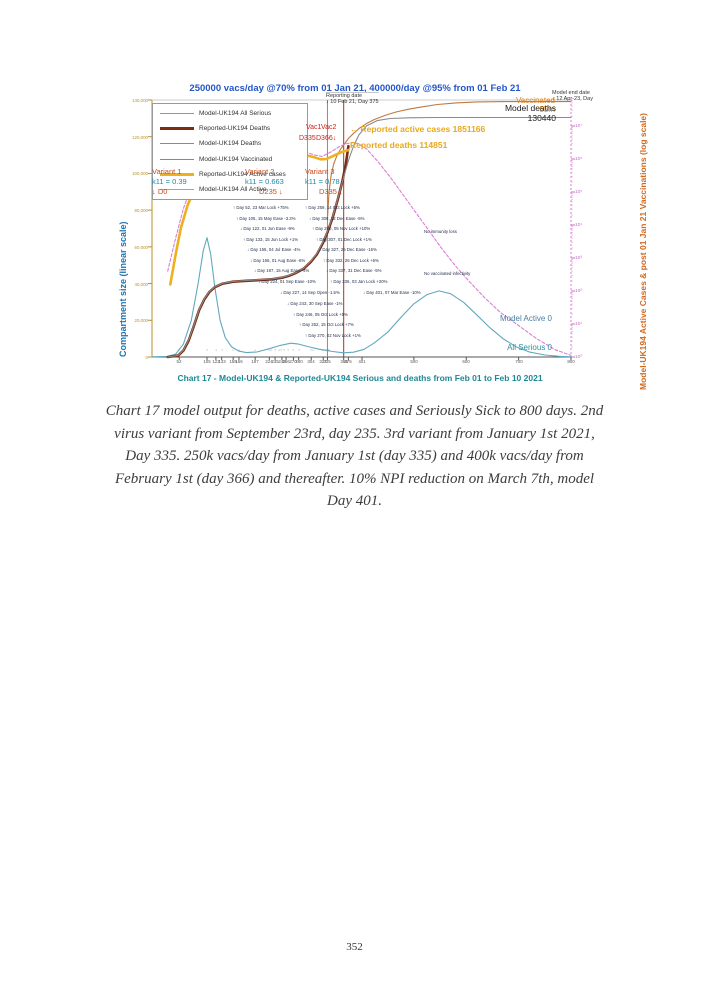 This screenshot has width=709, height=992. What do you see at coordinates (207, 361) in the screenshot?
I see `x-tick-label: 105` at bounding box center [207, 361].